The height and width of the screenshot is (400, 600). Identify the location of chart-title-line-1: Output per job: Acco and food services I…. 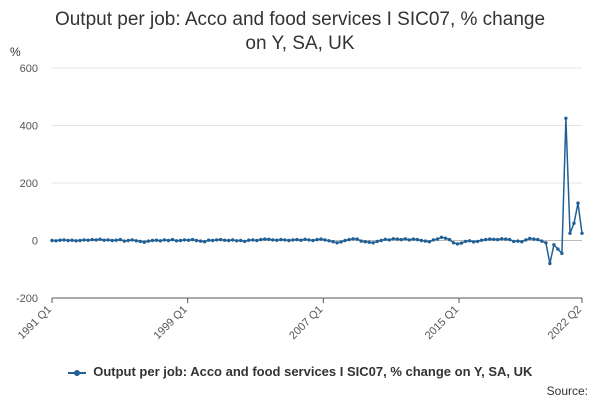
(300, 19).